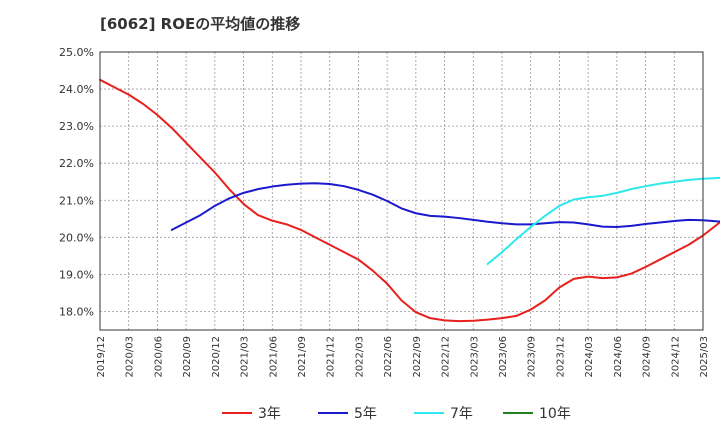 The height and width of the screenshot is (440, 720). What do you see at coordinates (76, 311) in the screenshot?
I see `y-tick-label: 18.0%` at bounding box center [76, 311].